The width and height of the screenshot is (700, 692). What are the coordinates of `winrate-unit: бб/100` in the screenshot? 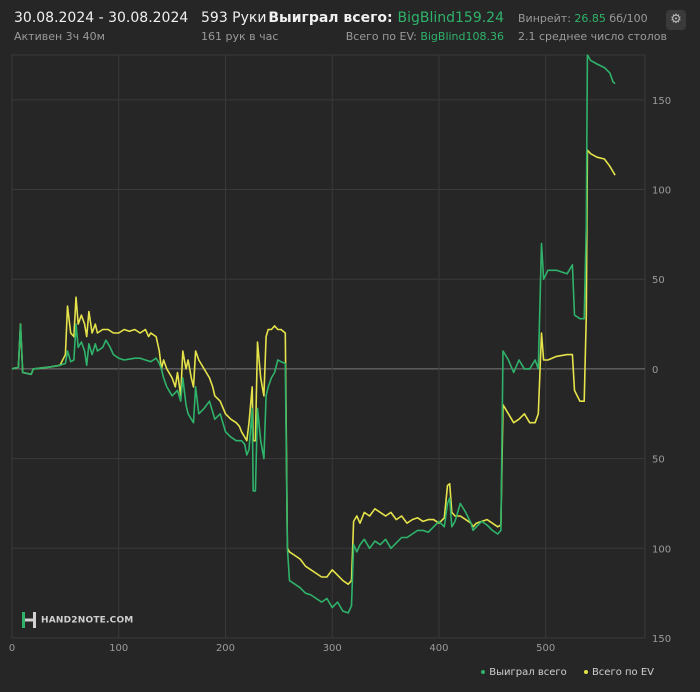 It's located at (628, 18).